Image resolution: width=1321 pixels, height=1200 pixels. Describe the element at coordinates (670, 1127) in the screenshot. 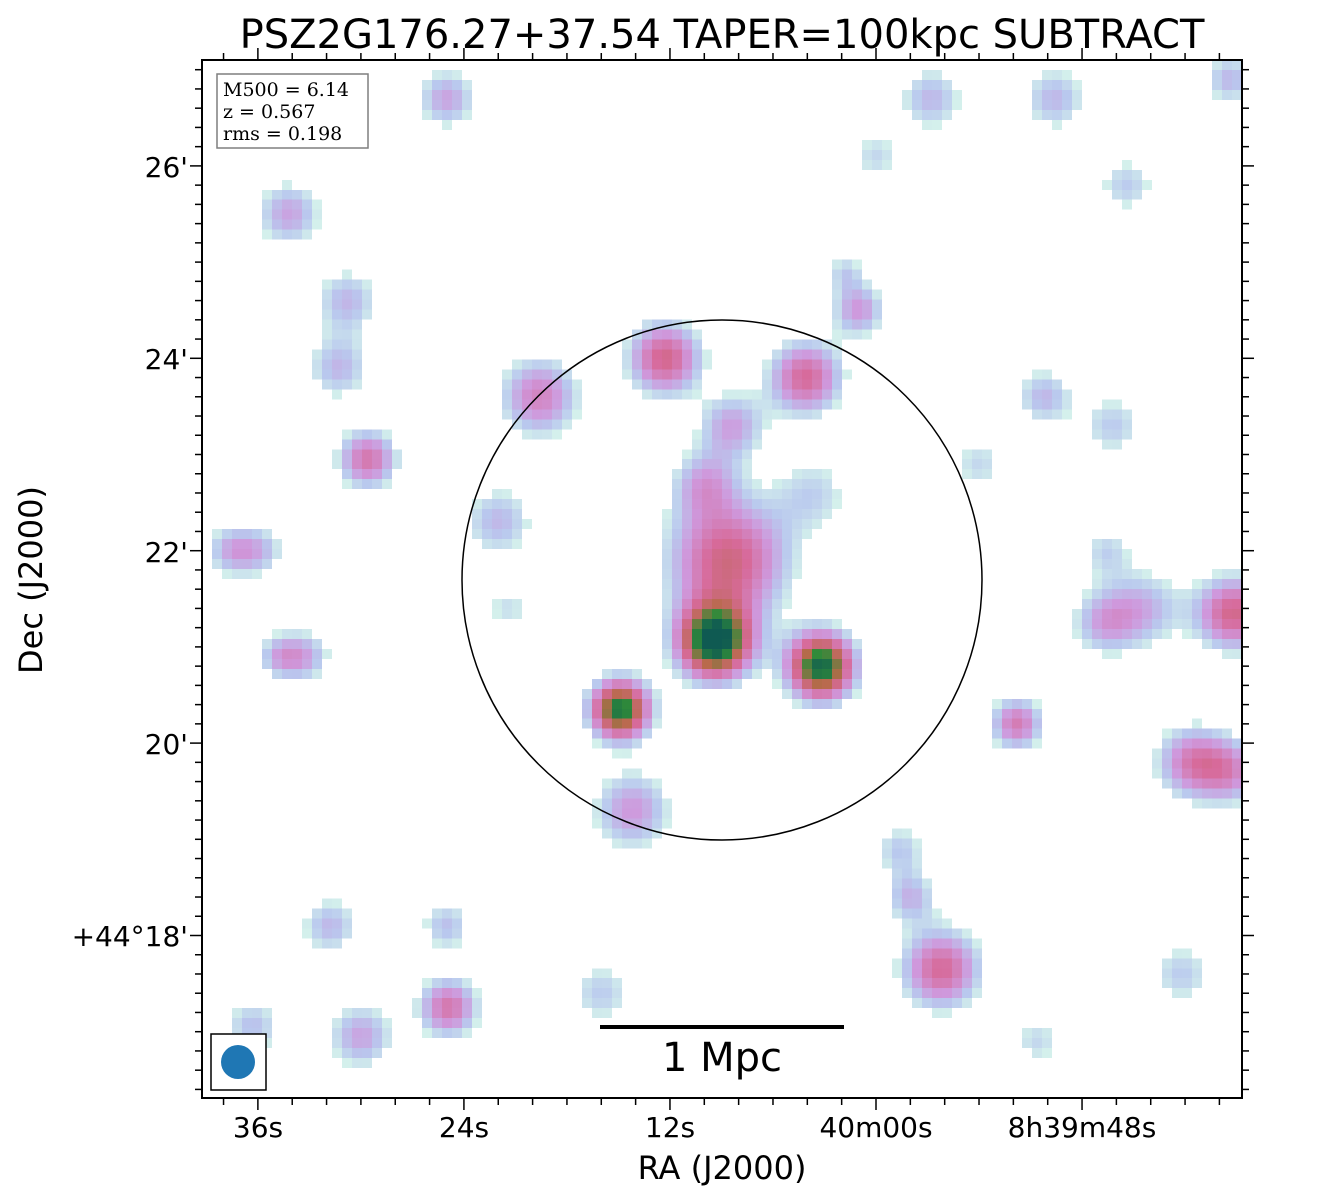

I see `x-tick-label: 12s` at that location.